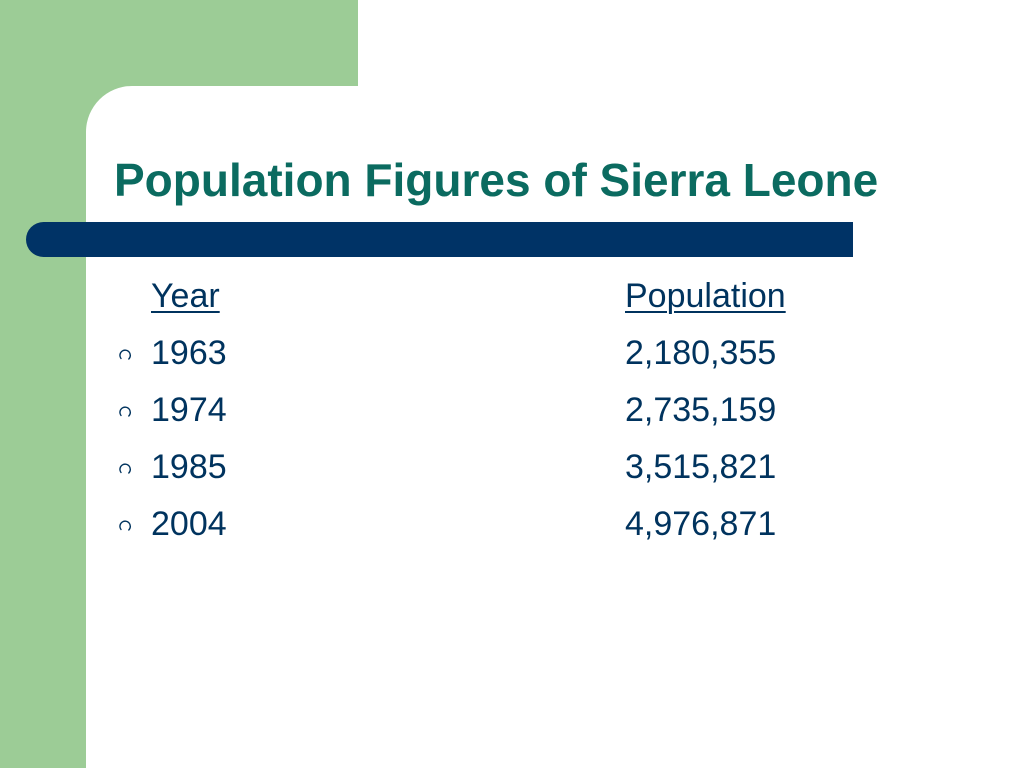  Describe the element at coordinates (701, 410) in the screenshot. I see `population-cell: 2,735,159` at that location.